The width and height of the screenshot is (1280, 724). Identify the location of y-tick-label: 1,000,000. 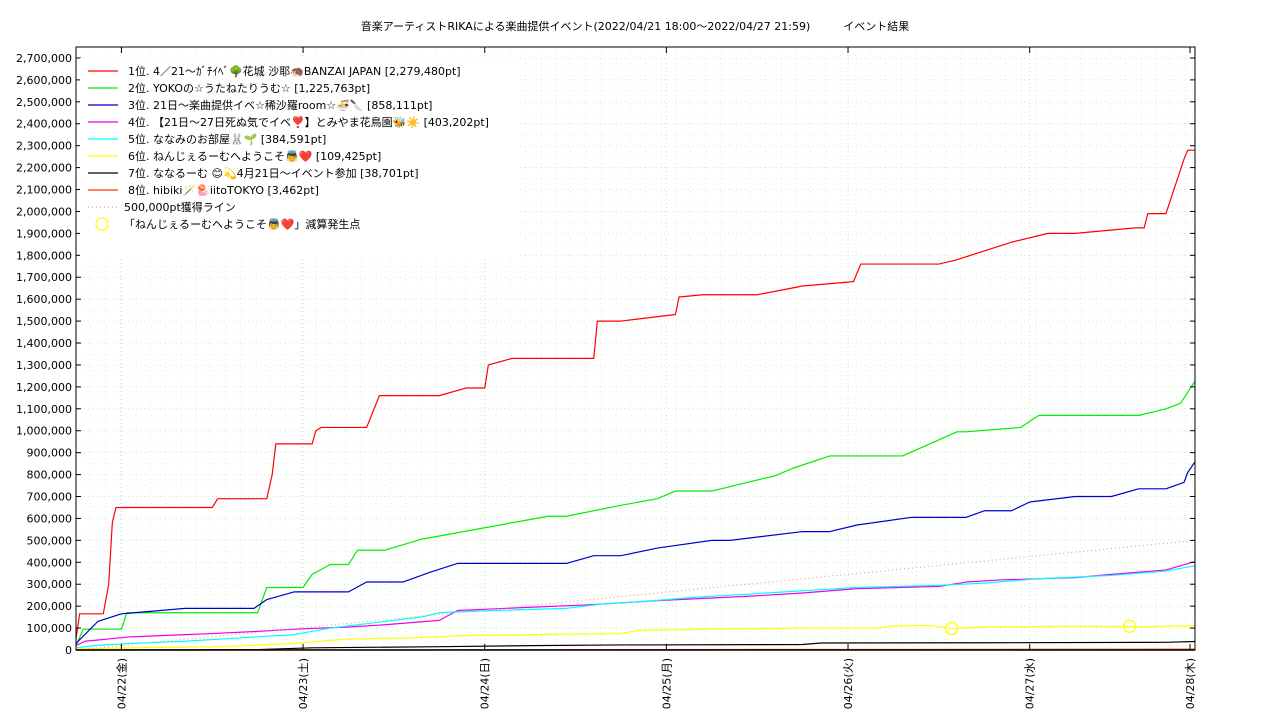
(44, 431).